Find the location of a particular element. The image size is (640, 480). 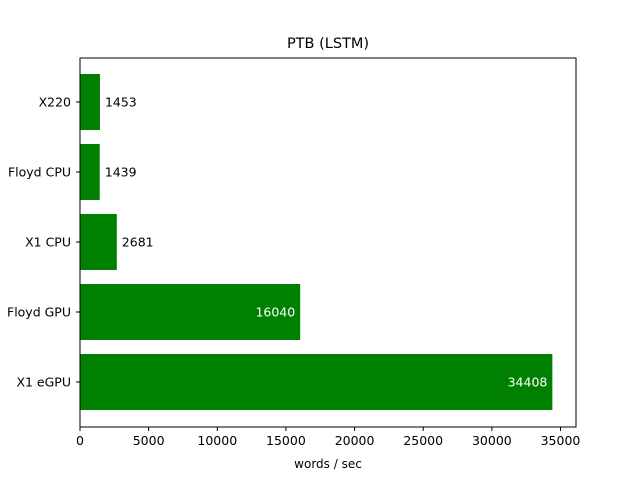

x-tick-label: 30000 is located at coordinates (492, 440).